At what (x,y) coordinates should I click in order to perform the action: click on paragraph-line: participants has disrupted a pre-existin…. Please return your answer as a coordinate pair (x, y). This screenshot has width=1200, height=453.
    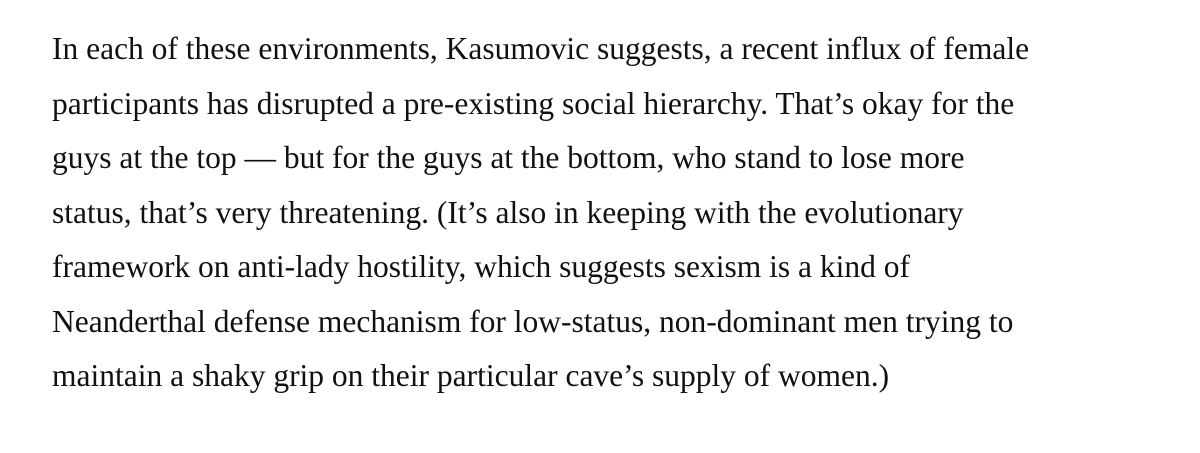
    Looking at the image, I should click on (533, 103).